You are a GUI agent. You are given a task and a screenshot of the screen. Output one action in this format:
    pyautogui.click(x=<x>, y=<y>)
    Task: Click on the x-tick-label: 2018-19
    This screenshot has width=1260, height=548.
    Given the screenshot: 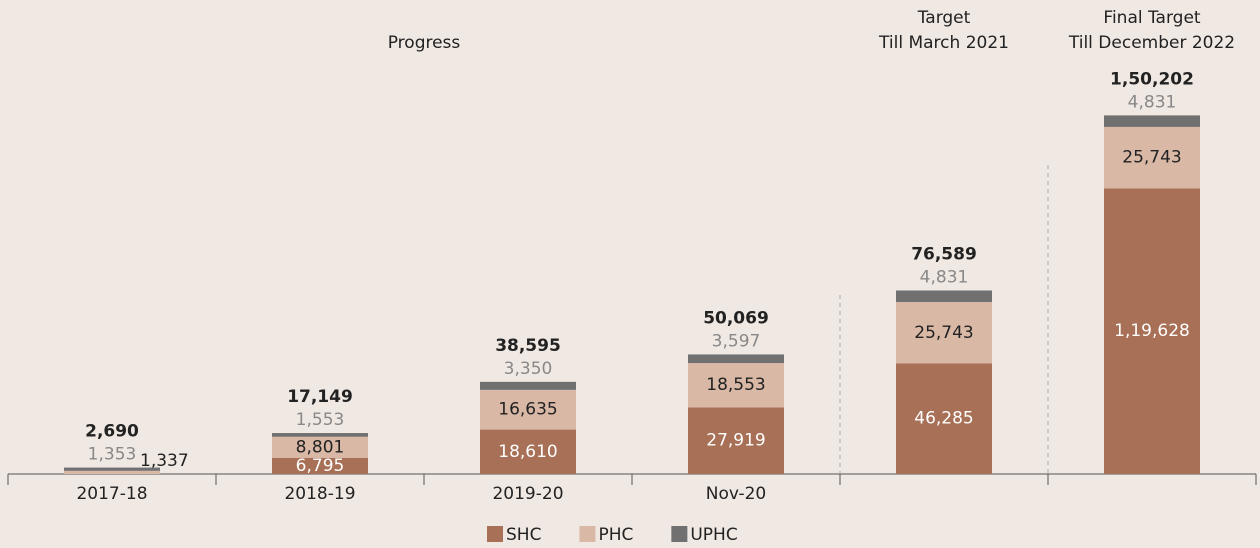 What is the action you would take?
    pyautogui.click(x=319, y=494)
    